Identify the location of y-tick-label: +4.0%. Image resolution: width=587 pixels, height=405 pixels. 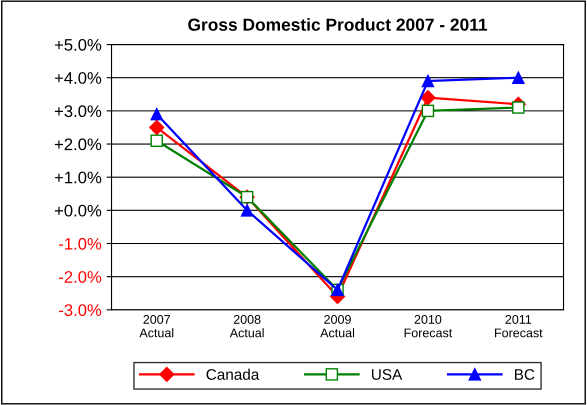
(78, 78).